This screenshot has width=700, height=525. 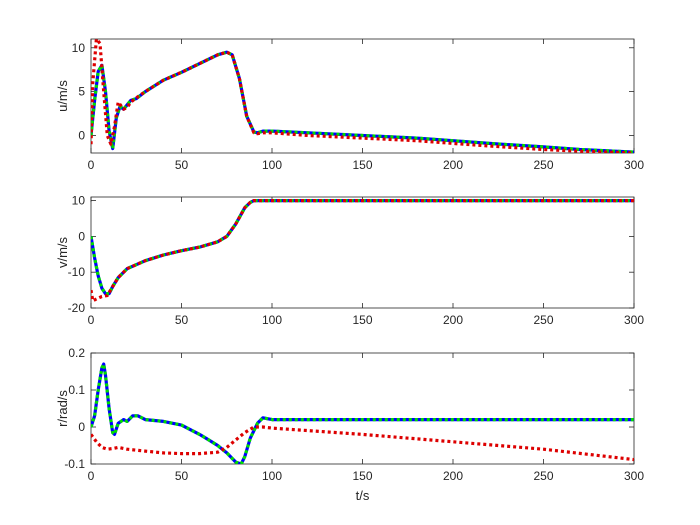 I want to click on y-tick-label: 0.2, so click(x=76, y=353).